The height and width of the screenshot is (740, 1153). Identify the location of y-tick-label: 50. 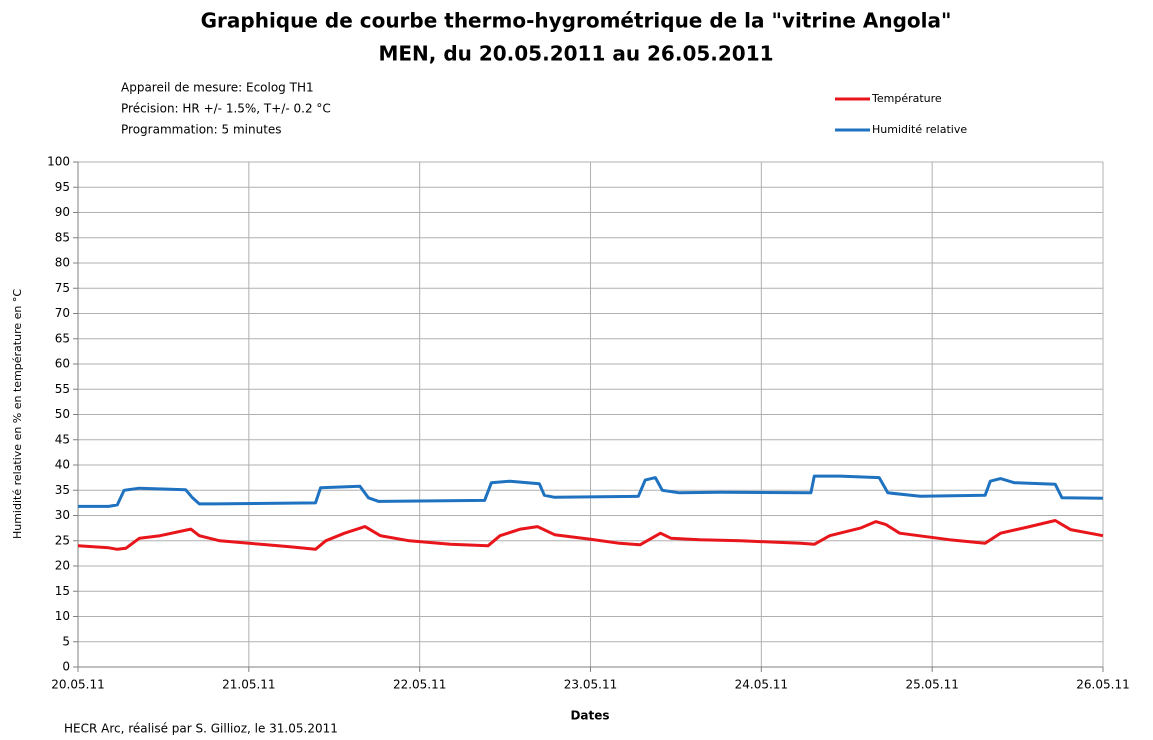
(62, 414).